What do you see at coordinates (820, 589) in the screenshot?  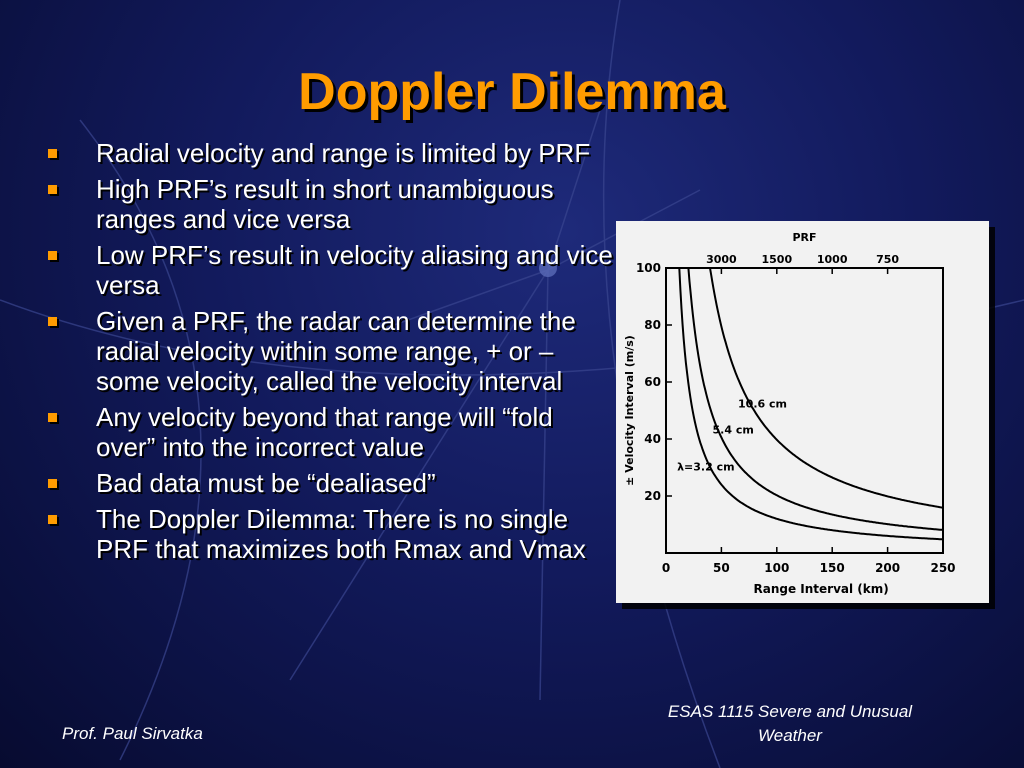 I see `x-axis-label: Range Interval (km)` at bounding box center [820, 589].